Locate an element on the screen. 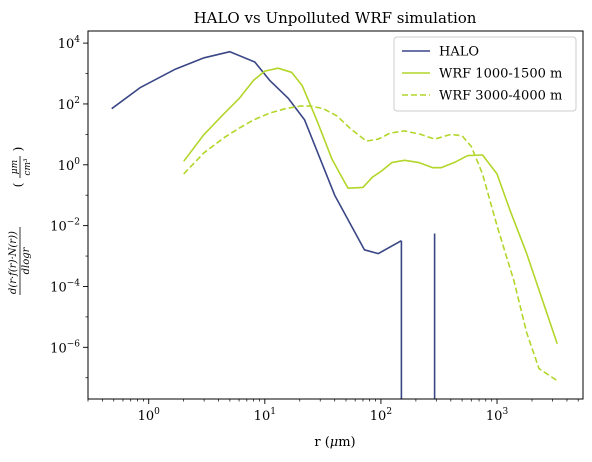 This screenshot has height=462, width=592. x-tick-label: 103 is located at coordinates (497, 415).